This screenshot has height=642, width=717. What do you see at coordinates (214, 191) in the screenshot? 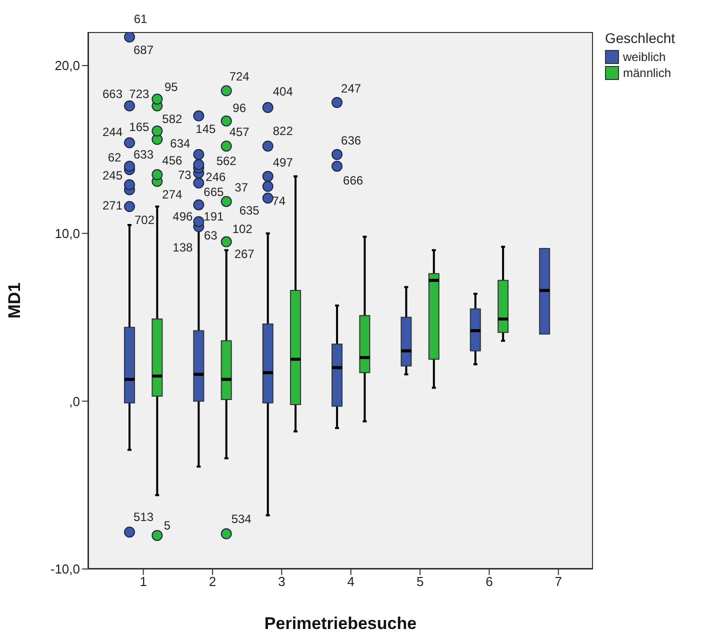
I see `annotation: 665` at bounding box center [214, 191].